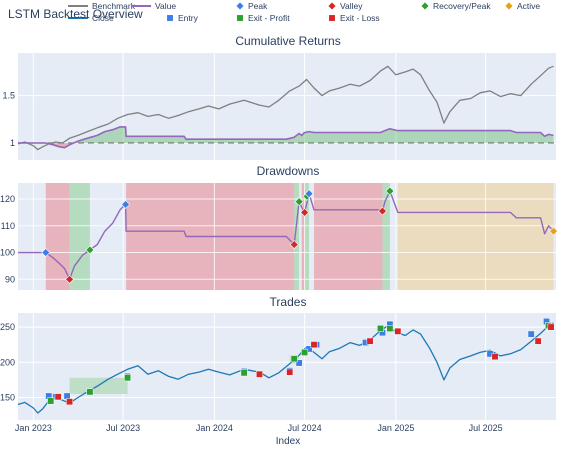 The width and height of the screenshot is (576, 449). Describe the element at coordinates (258, 6) in the screenshot. I see `legend-label: Peak` at that location.